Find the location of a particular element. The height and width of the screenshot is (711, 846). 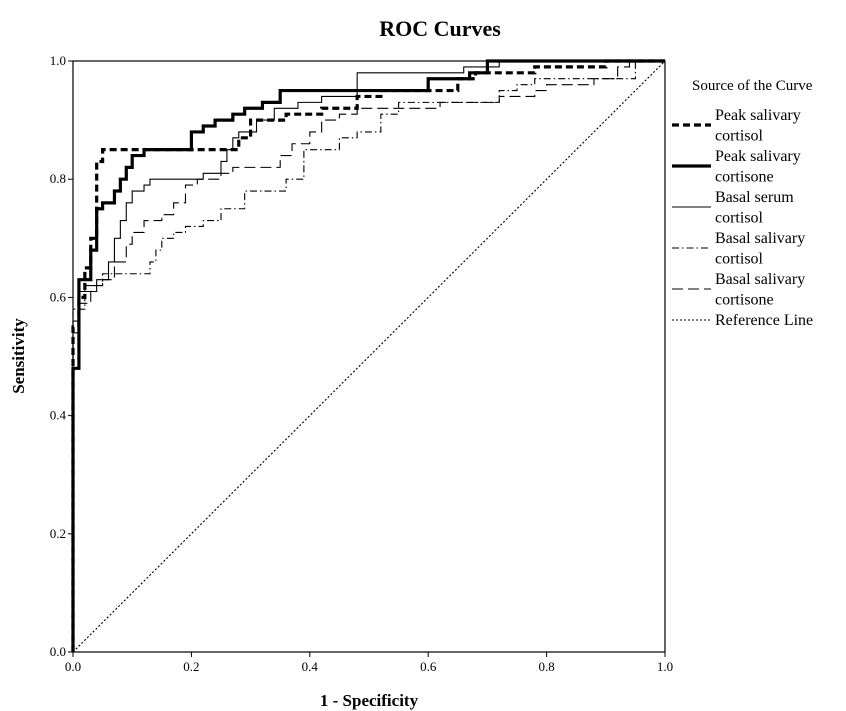

y-axis-label: Sensitivity is located at coordinates (18, 356).